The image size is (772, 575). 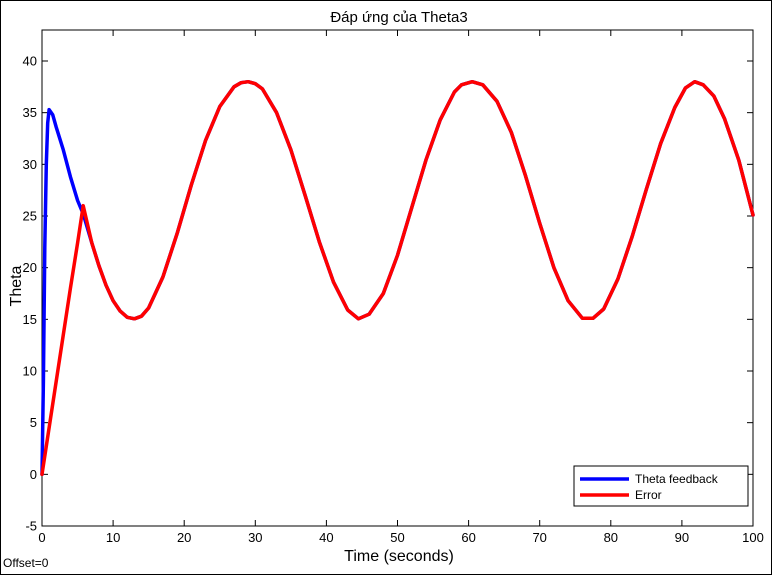 I want to click on x-axis-label: Time (seconds), so click(x=399, y=556).